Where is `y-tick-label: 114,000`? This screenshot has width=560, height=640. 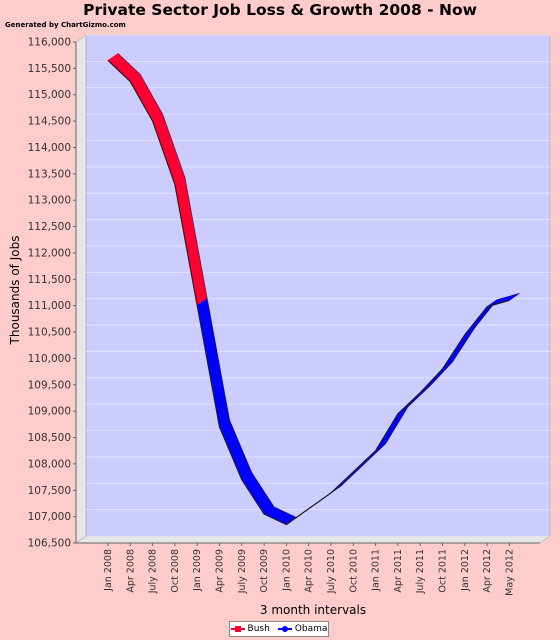 y-tick-label: 114,000 is located at coordinates (49, 148).